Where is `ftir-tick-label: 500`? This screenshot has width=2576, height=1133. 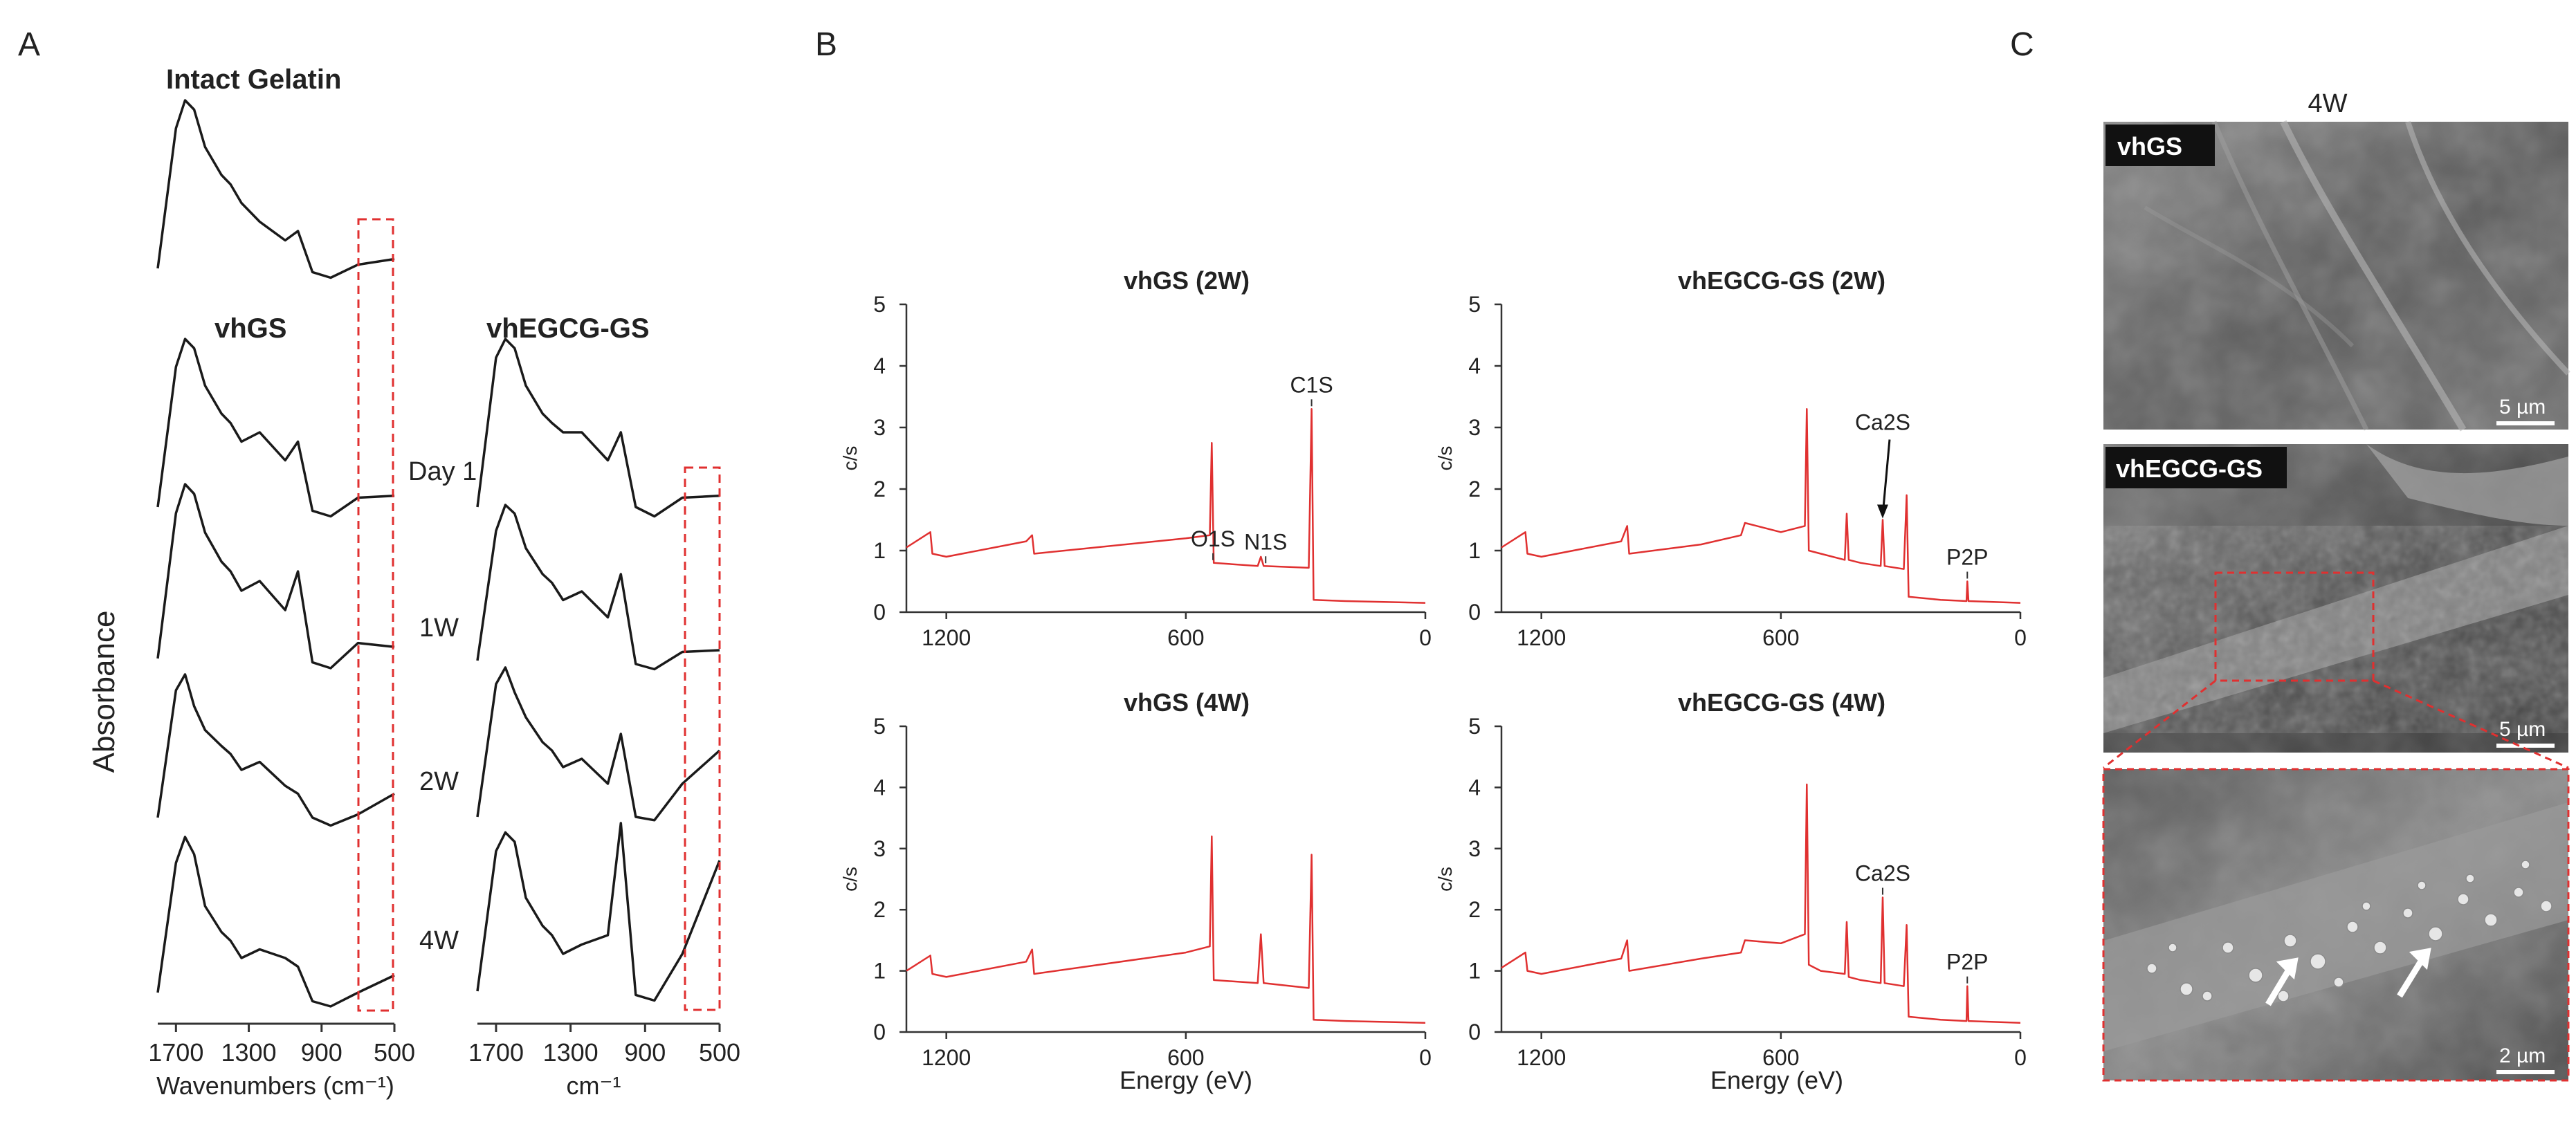 ftir-tick-label: 500 is located at coordinates (719, 1052).